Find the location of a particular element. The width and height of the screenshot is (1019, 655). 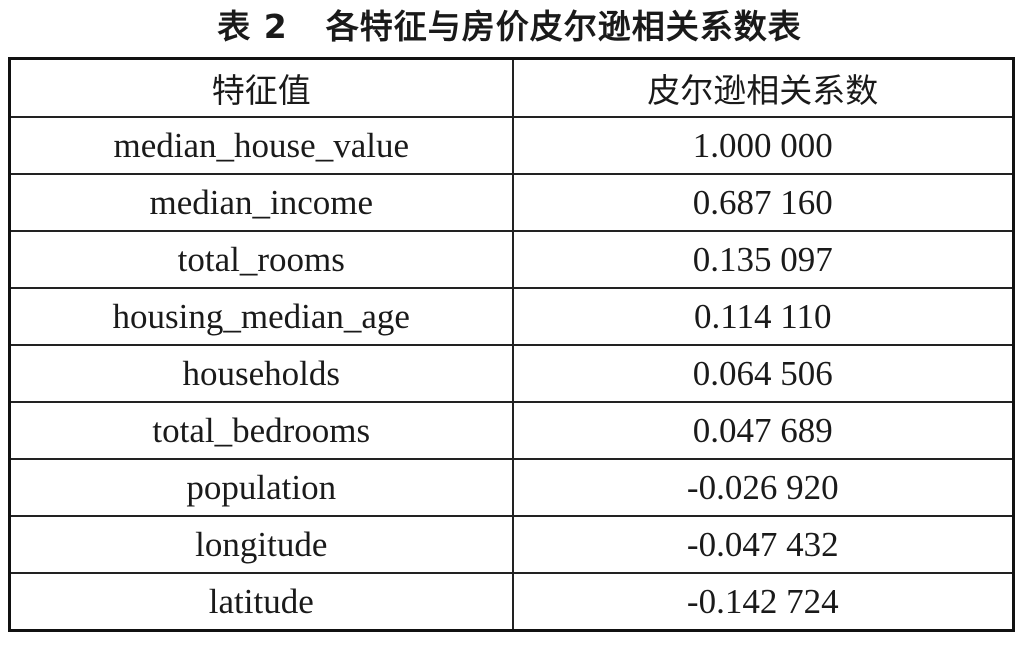

table-number: 表 2 is located at coordinates (252, 26).